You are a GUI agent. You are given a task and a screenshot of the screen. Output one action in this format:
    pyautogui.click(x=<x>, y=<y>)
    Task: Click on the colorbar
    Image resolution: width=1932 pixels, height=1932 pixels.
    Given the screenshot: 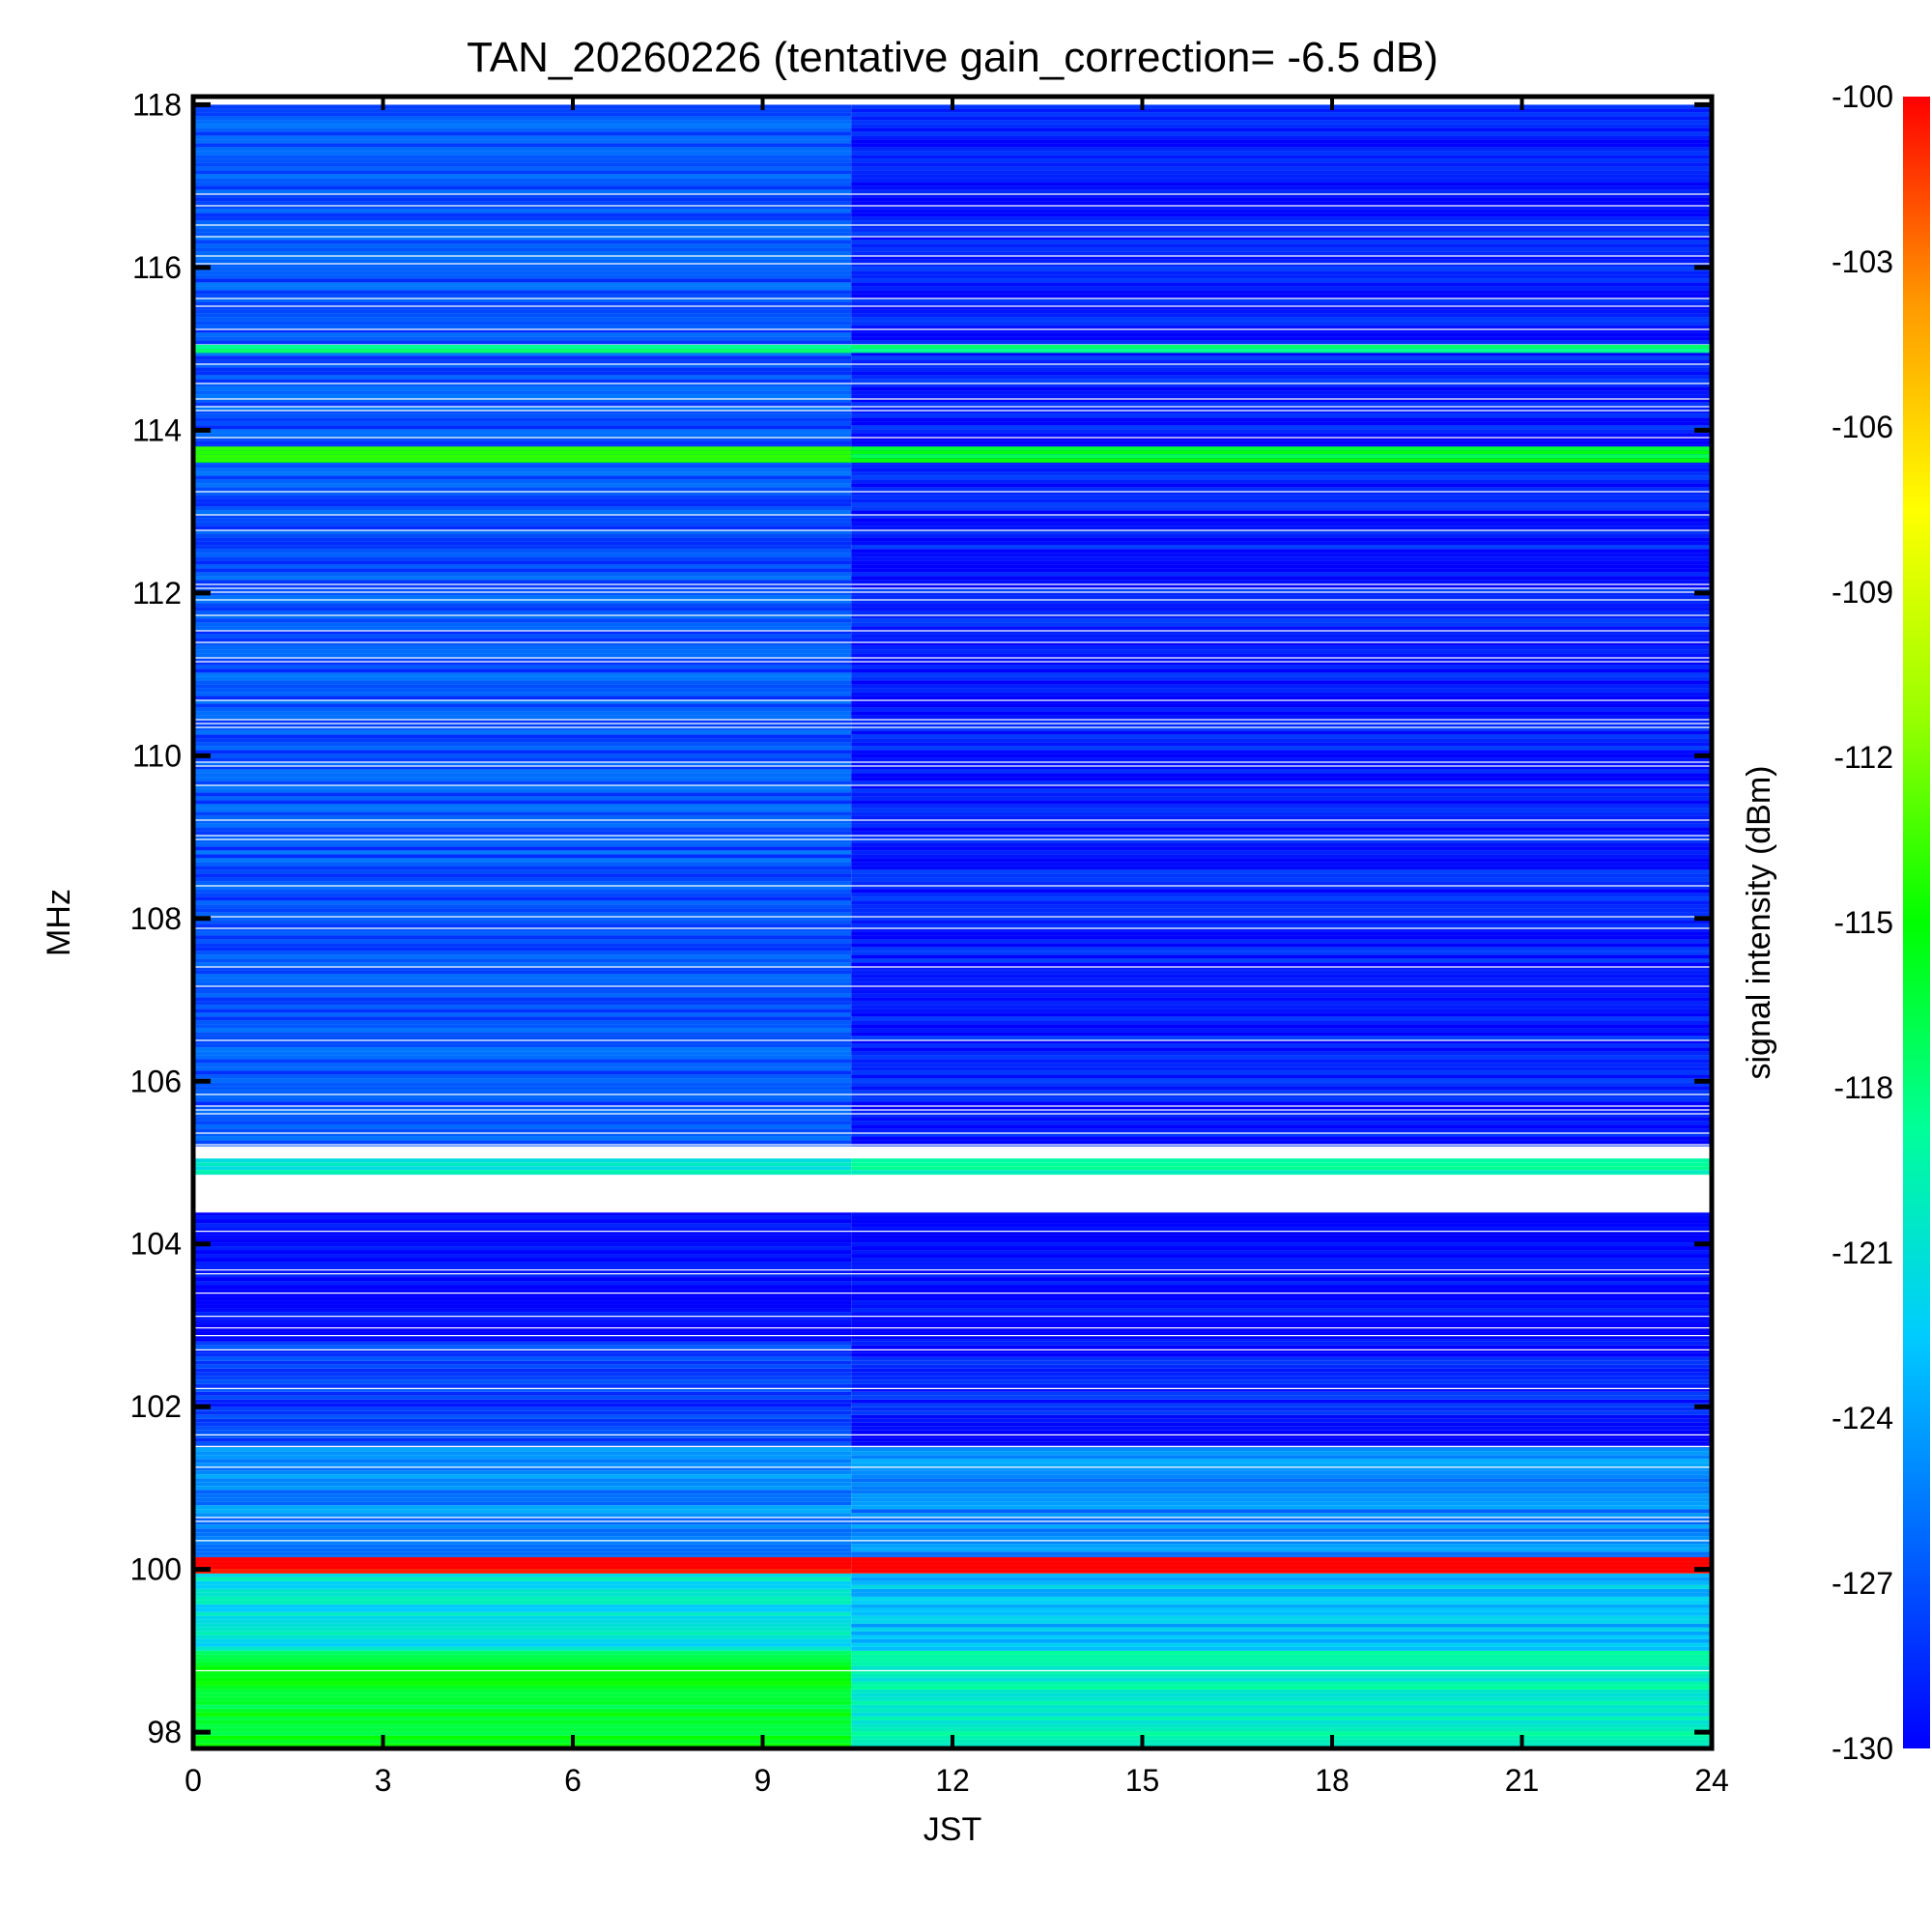 What is the action you would take?
    pyautogui.click(x=1916, y=922)
    